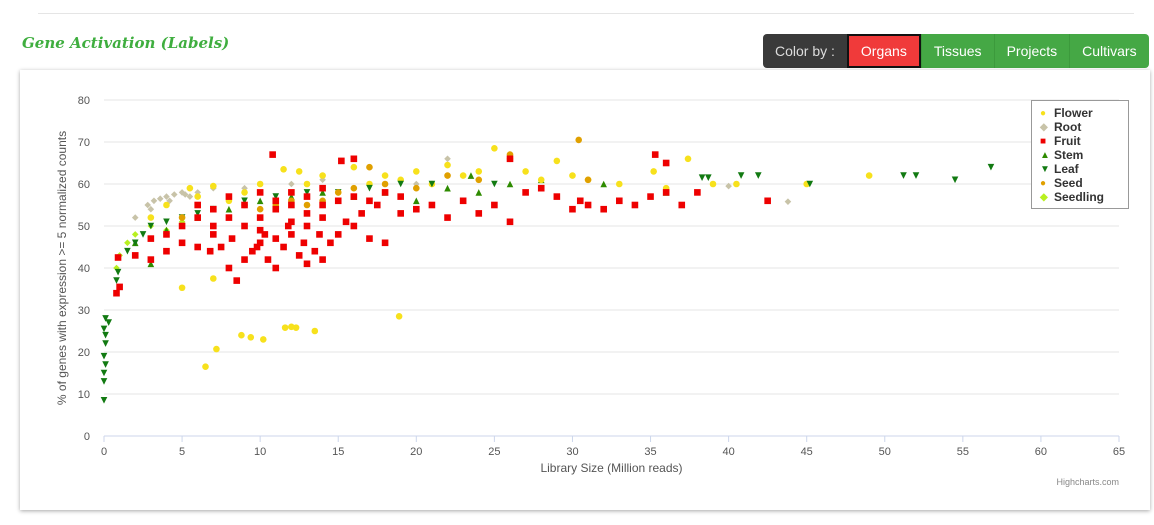 This screenshot has height=525, width=1154. What do you see at coordinates (1068, 127) in the screenshot?
I see `legend-label: Root` at bounding box center [1068, 127].